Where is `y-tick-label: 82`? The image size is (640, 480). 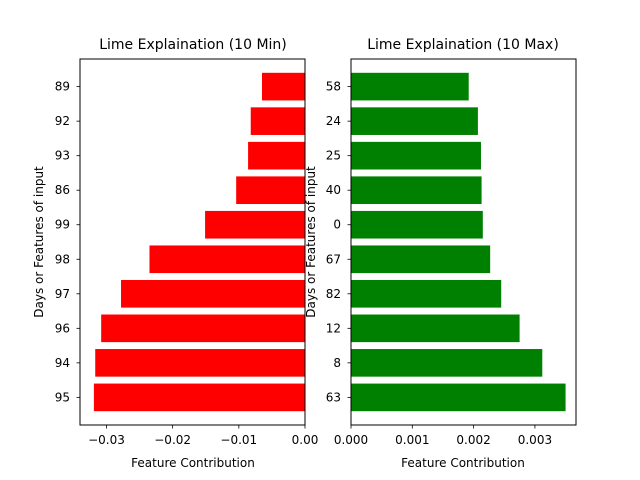 y-tick-label: 82 is located at coordinates (333, 294).